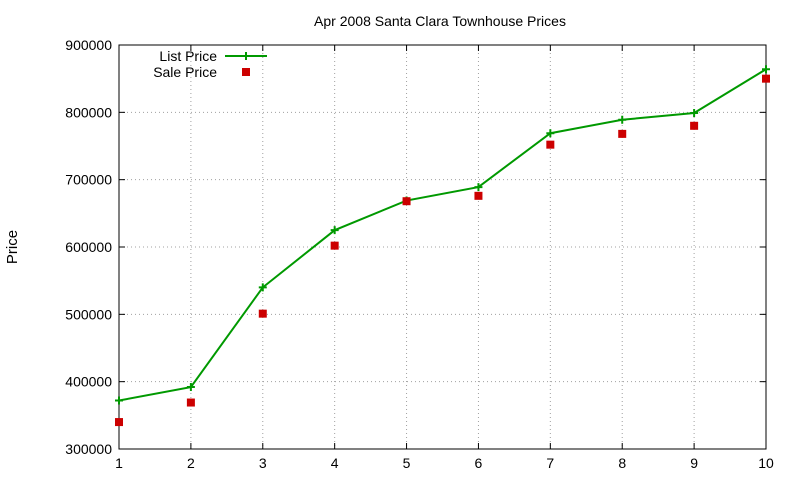 This screenshot has width=800, height=480. I want to click on x-tick-label: 4, so click(335, 463).